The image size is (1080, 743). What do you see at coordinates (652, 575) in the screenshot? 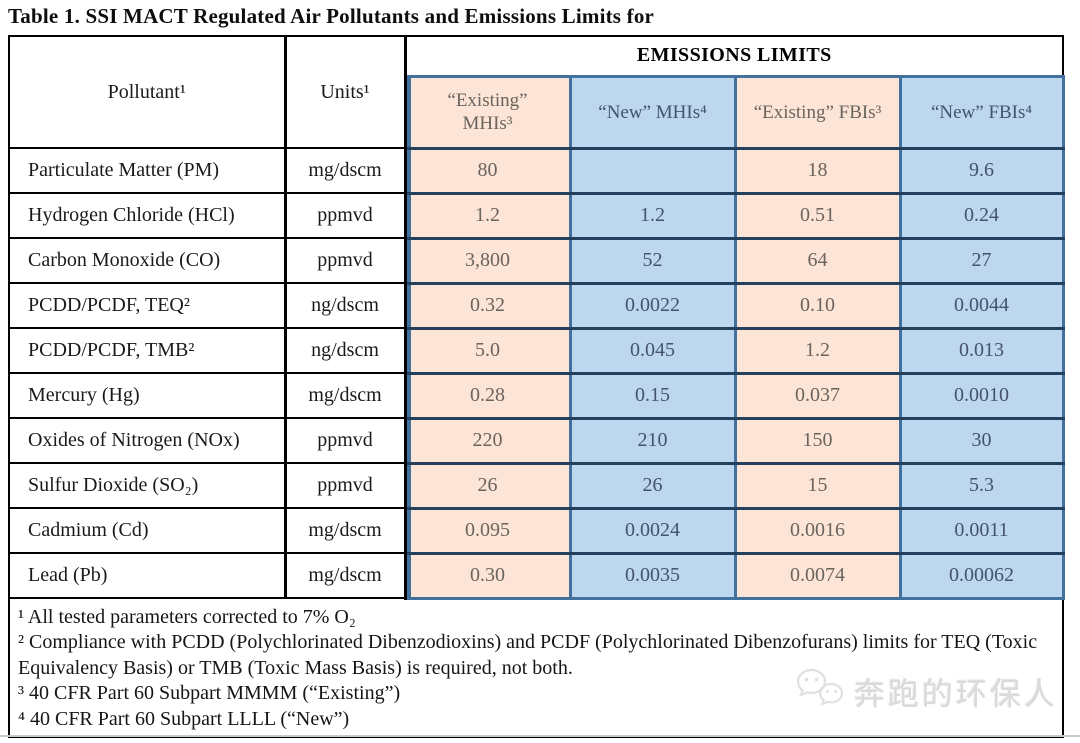
I see `value-cell: 0.0035` at bounding box center [652, 575].